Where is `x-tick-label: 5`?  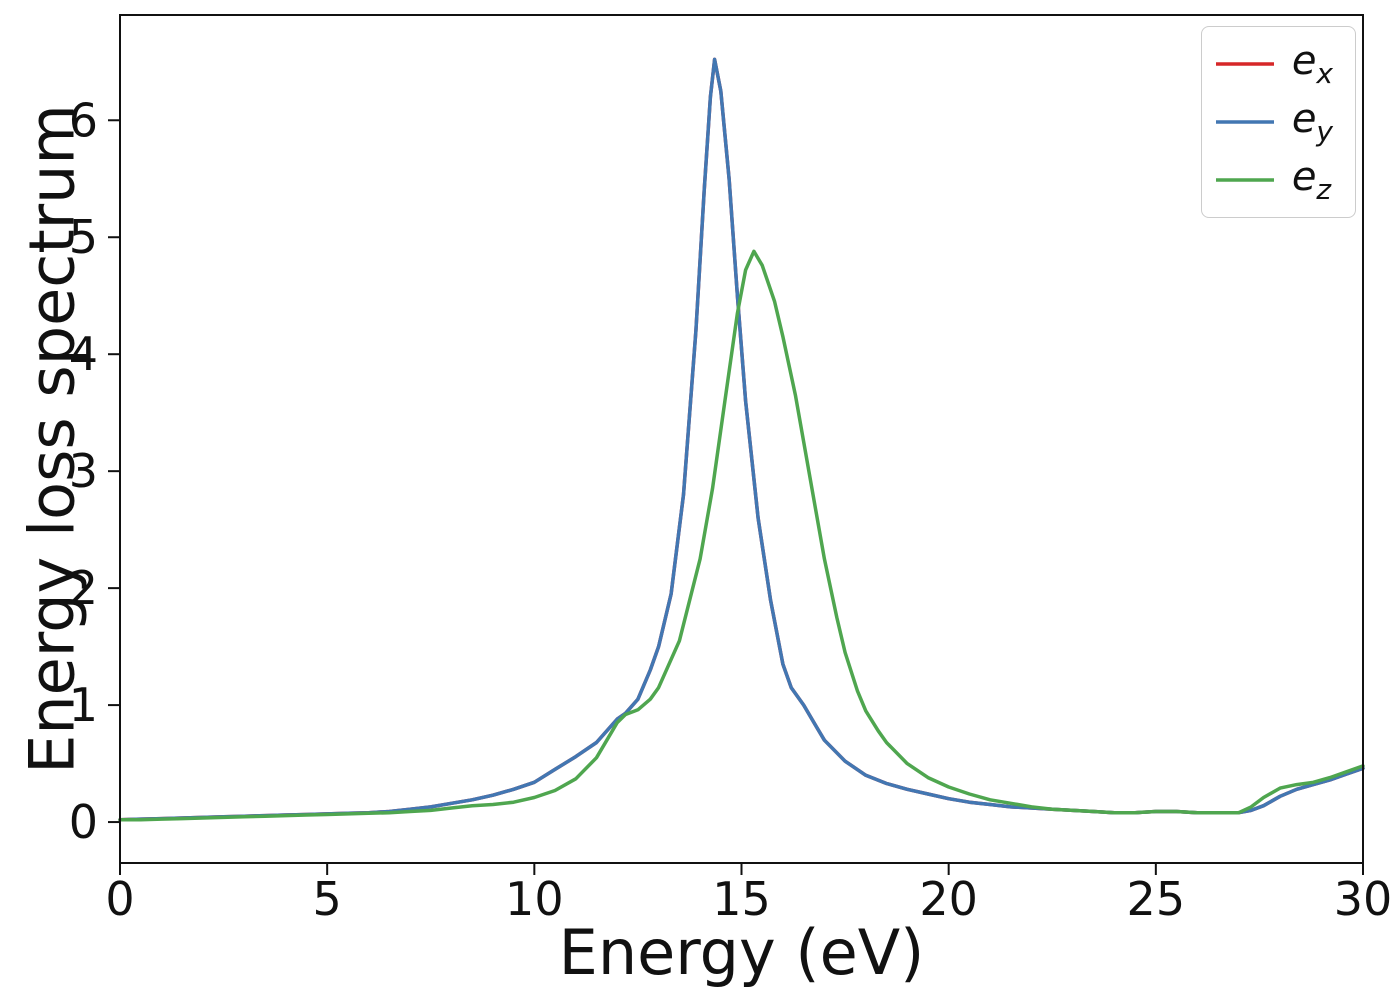
x-tick-label: 5 is located at coordinates (327, 899).